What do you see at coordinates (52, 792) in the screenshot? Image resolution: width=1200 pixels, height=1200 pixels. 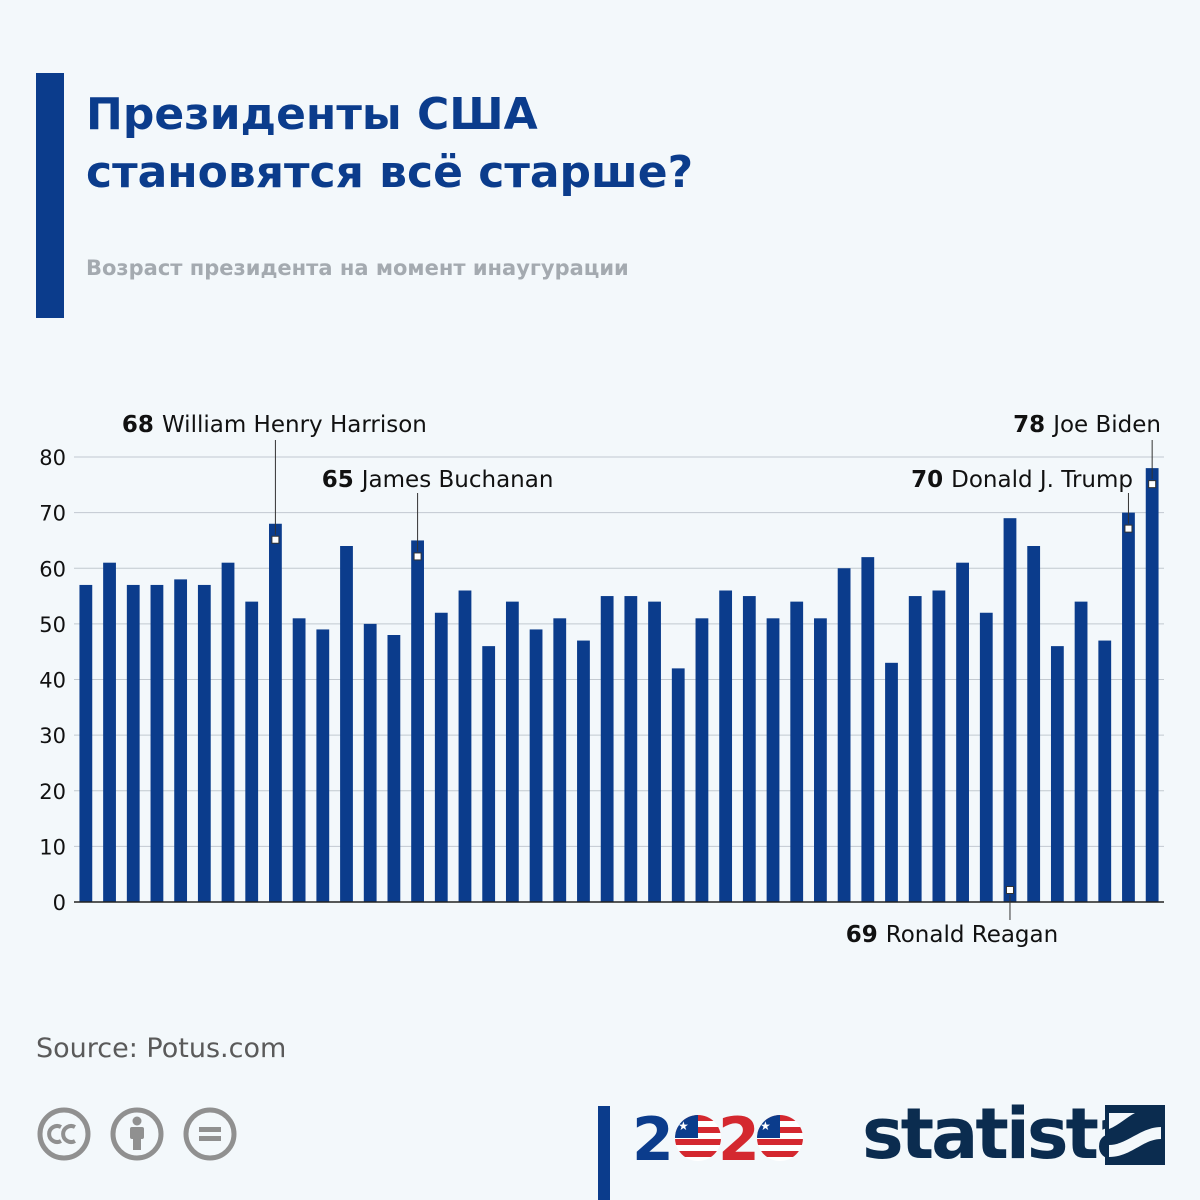 I see `y-tick-label: 20` at bounding box center [52, 792].